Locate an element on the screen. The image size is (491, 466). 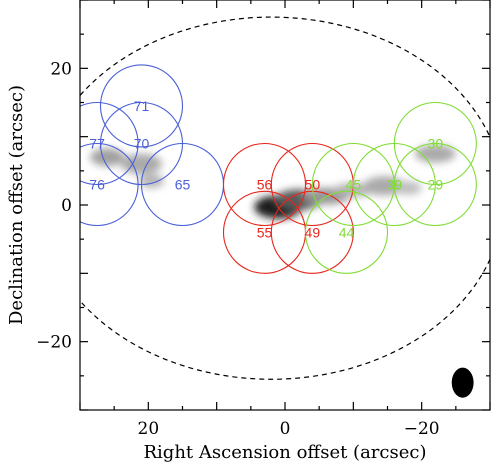
circle-label: 50 is located at coordinates (313, 185).